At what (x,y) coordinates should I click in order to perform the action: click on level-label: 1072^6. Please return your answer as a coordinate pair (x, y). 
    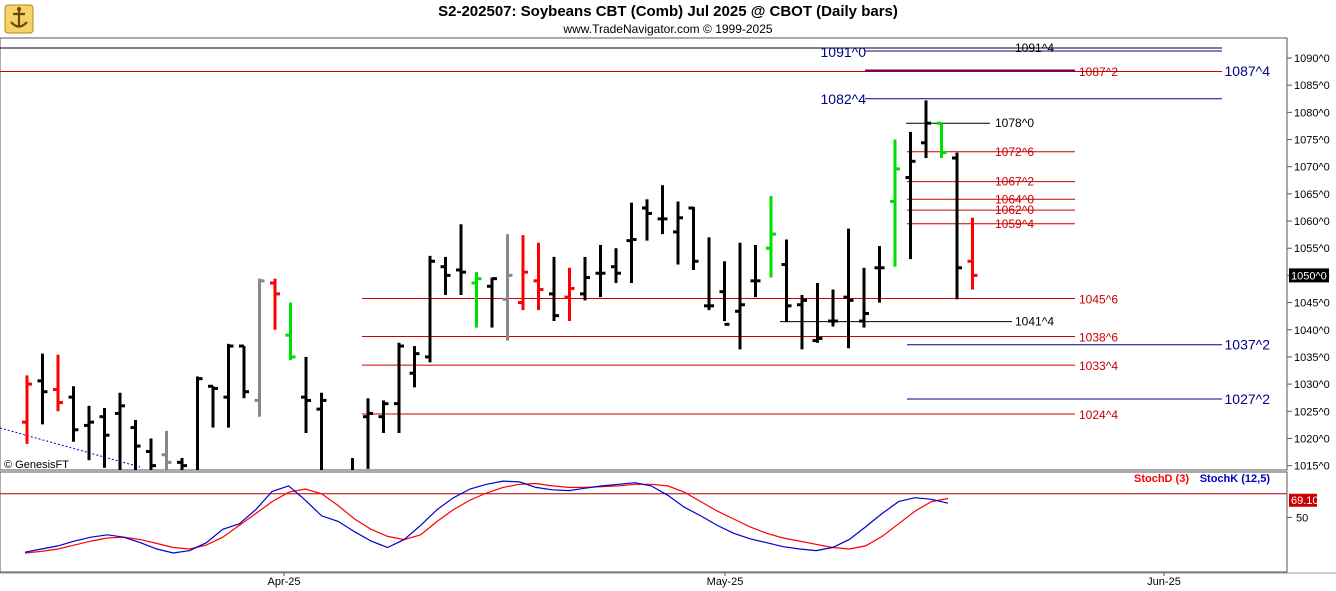
    Looking at the image, I should click on (1014, 152).